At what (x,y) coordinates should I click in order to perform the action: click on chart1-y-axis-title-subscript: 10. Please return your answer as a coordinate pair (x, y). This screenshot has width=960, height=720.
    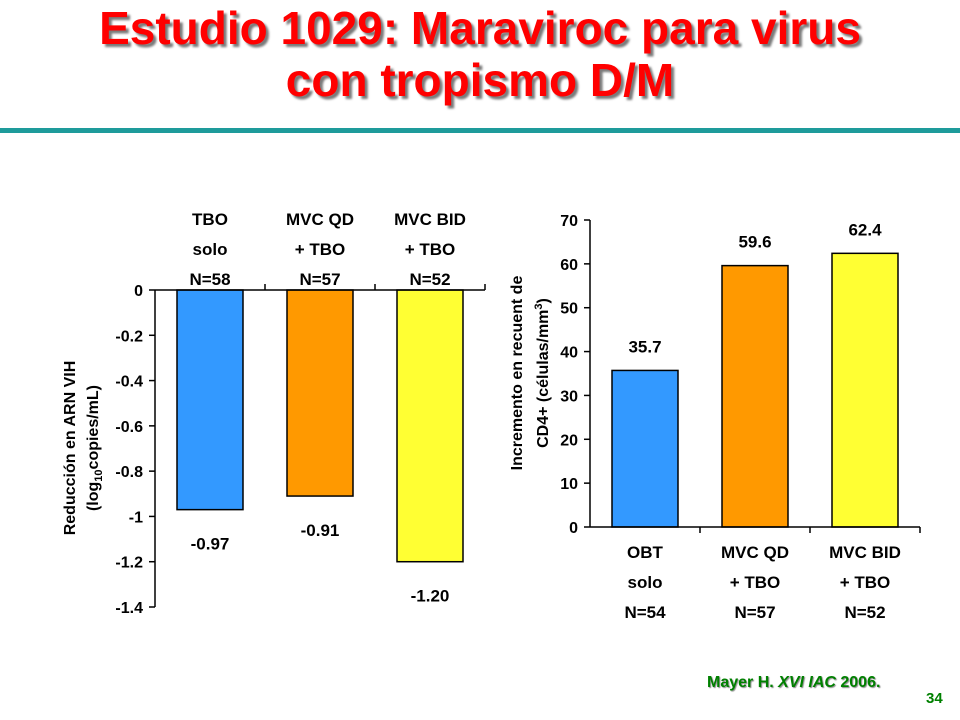
    Looking at the image, I should click on (99, 475).